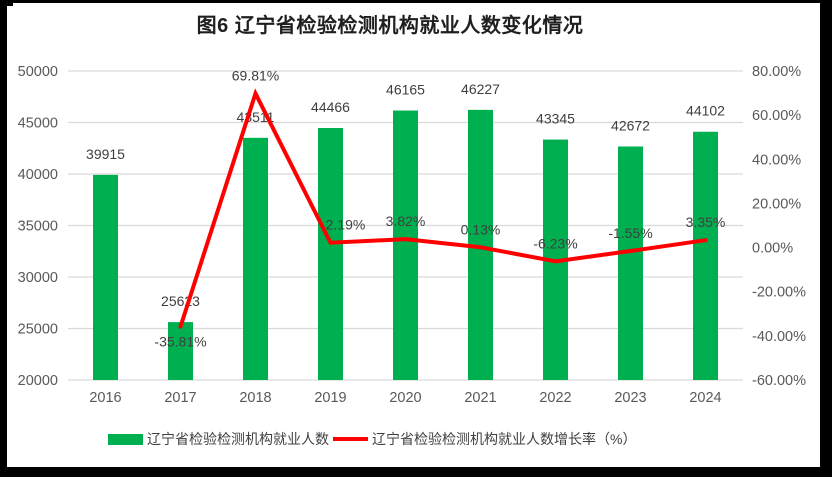 This screenshot has width=832, height=477. What do you see at coordinates (38, 278) in the screenshot?
I see `y-axis-tick-left: 30000` at bounding box center [38, 278].